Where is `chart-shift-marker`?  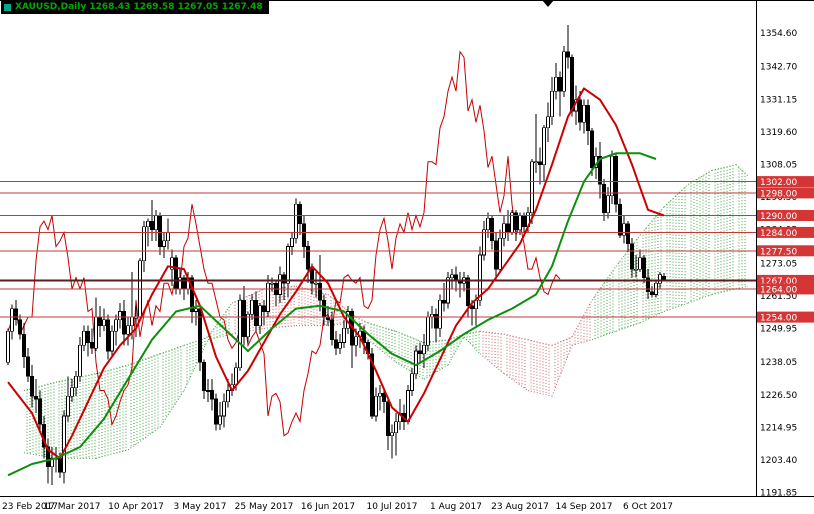 chart-shift-marker is located at coordinates (548, 3).